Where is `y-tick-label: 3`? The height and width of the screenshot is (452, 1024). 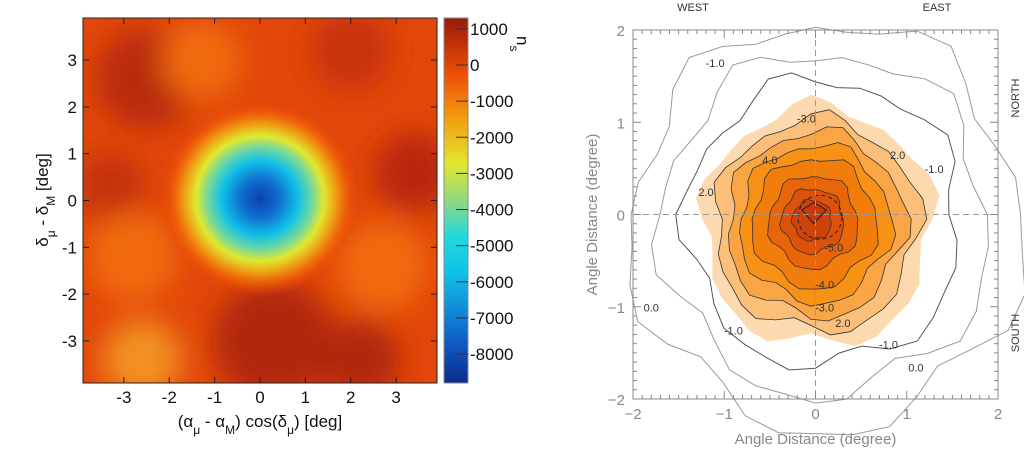 y-tick-label: 3 is located at coordinates (72, 60).